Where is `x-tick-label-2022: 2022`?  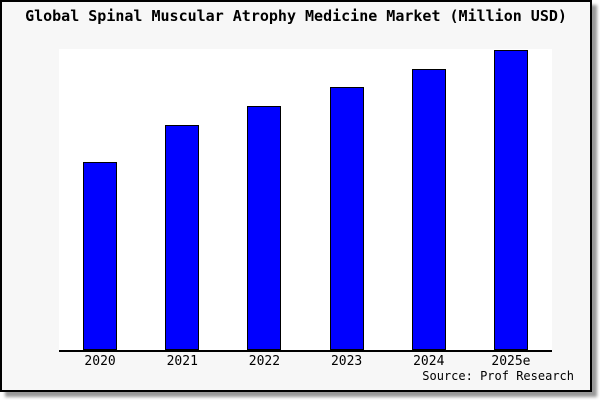
x-tick-label-2022: 2022 is located at coordinates (264, 361).